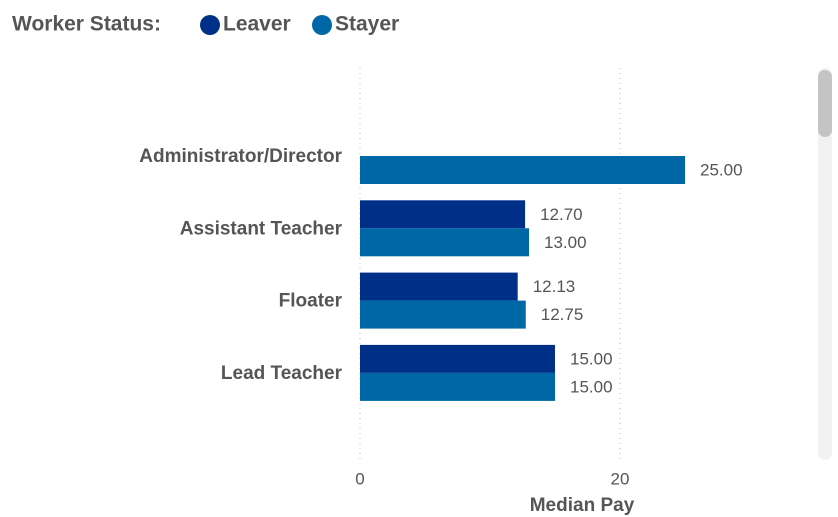 This screenshot has width=838, height=517. Describe the element at coordinates (825, 264) in the screenshot. I see `scrollbar-track` at that location.